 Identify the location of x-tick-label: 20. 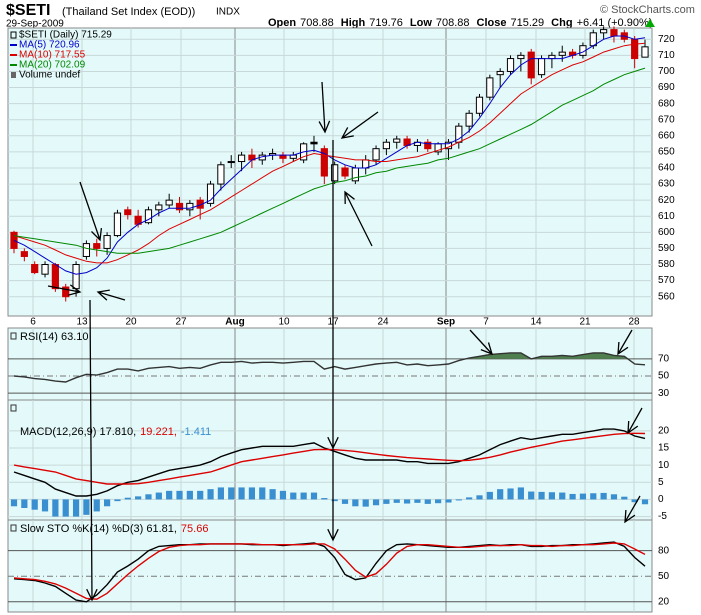
(131, 322).